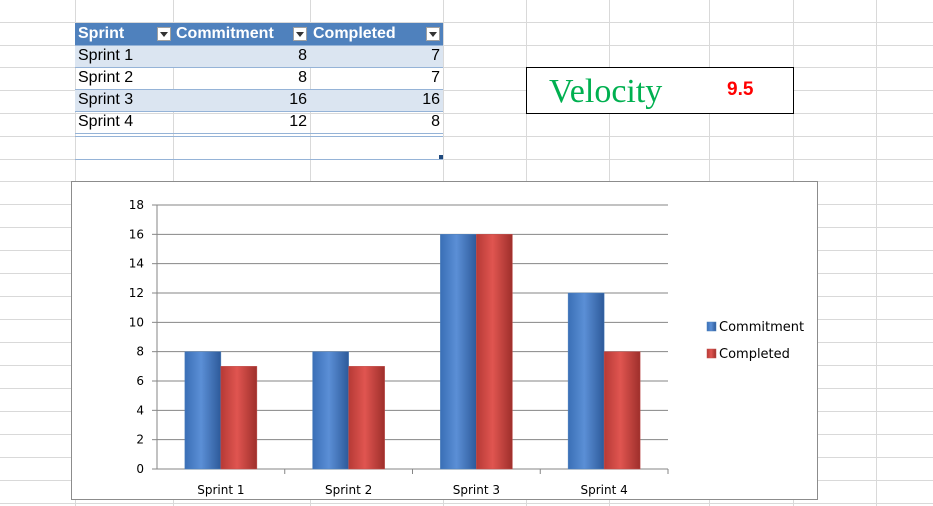 The image size is (933, 506). I want to click on y-tick-label: 4, so click(140, 410).